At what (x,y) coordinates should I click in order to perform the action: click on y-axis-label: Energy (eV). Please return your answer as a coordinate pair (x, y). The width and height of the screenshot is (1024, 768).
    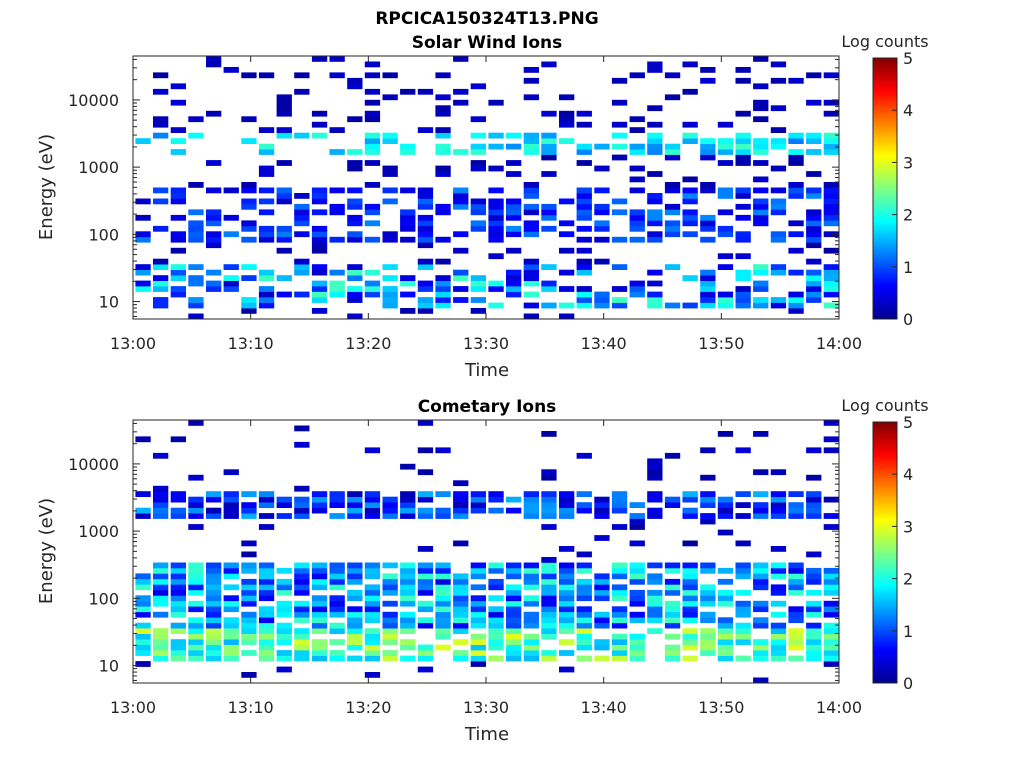
    Looking at the image, I should click on (46, 187).